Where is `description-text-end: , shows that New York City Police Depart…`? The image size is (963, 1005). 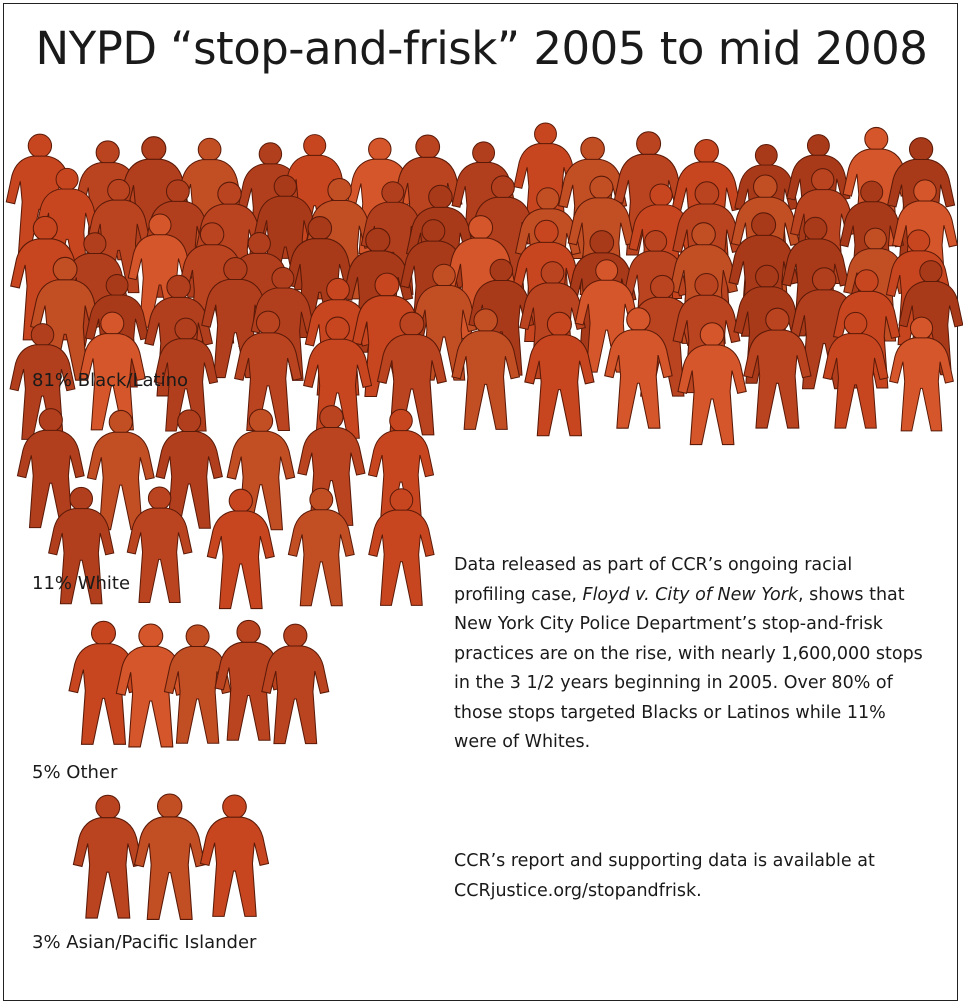 description-text-end: , shows that New York City Police Depart… is located at coordinates (688, 668).